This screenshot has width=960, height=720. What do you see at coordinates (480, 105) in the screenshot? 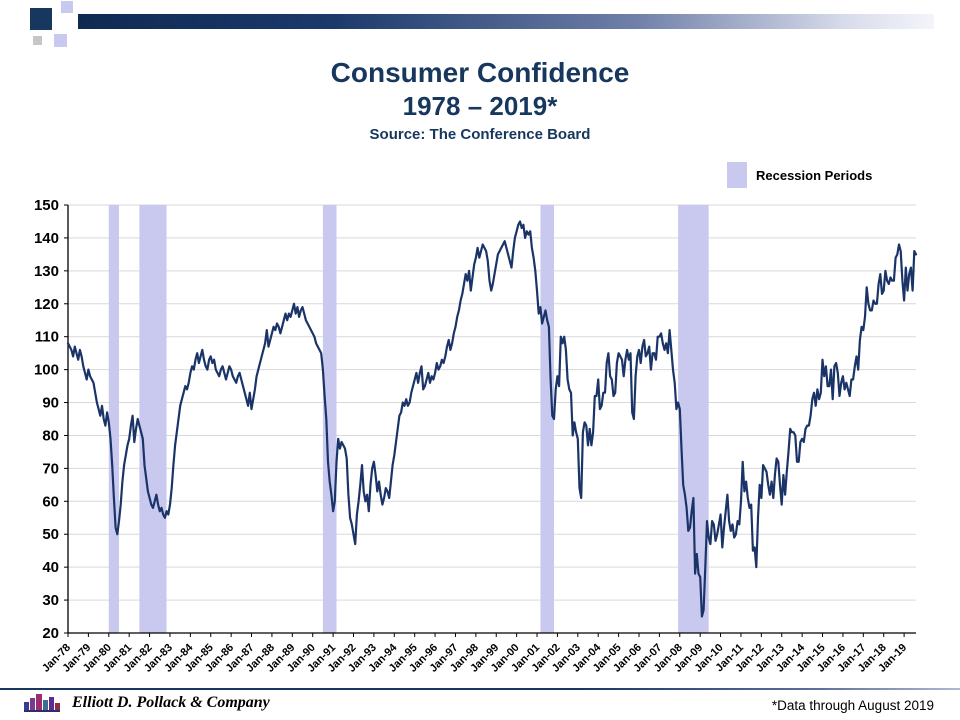
I see `page-title-years: 1978 – 2019*` at bounding box center [480, 105].